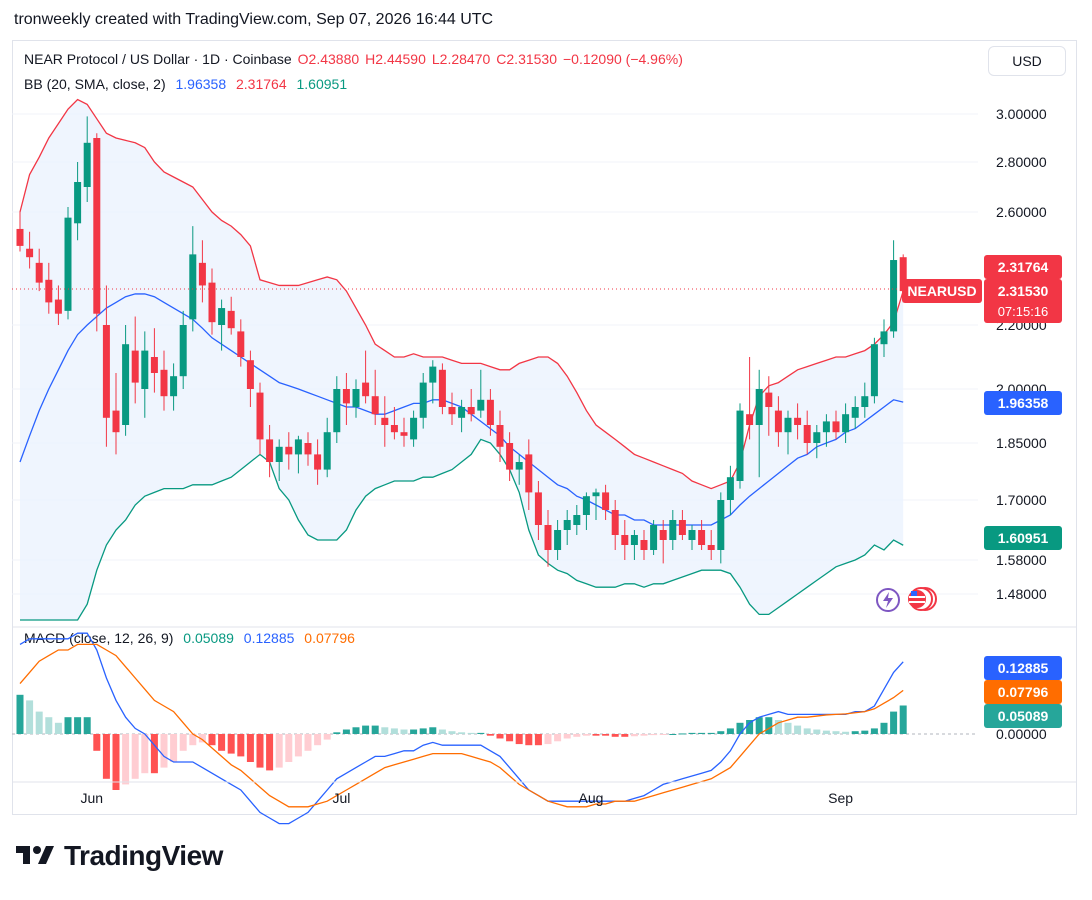 The image size is (1092, 900). I want to click on lower-band-label-text: 1.60951, so click(1023, 538).